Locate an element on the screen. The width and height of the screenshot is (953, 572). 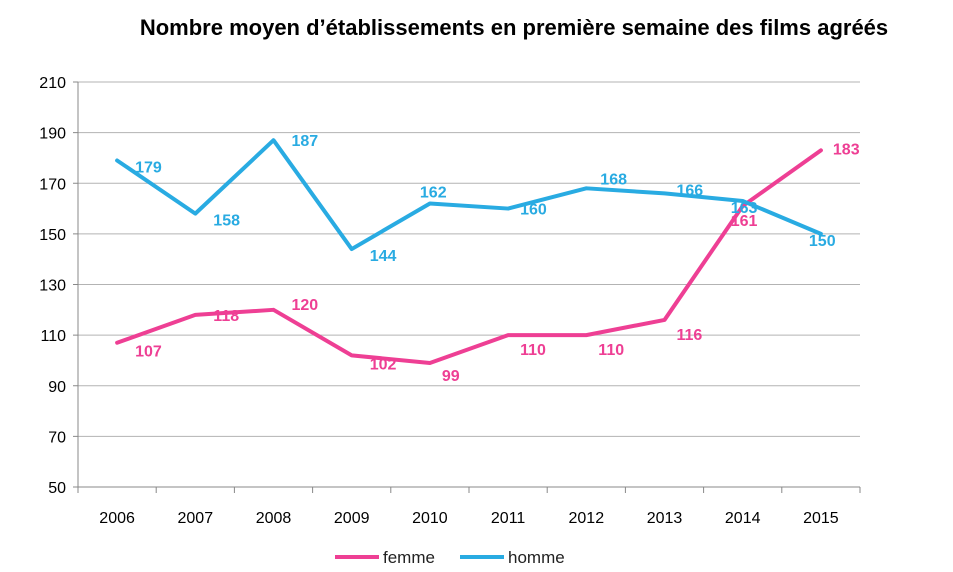
data-label-femme: 183 is located at coordinates (846, 149).